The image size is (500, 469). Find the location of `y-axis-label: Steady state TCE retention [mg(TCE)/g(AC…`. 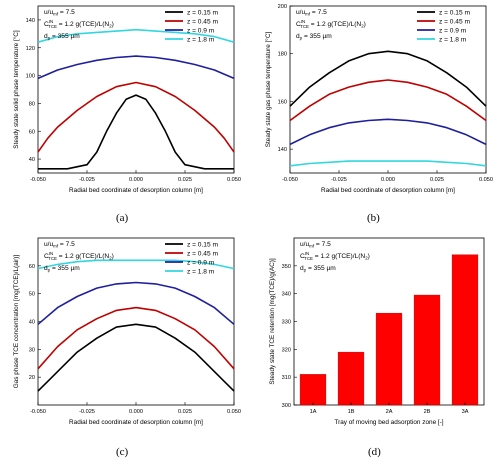

y-axis-label: Steady state TCE retention [mg(TCE)/g(AC… is located at coordinates (272, 321).